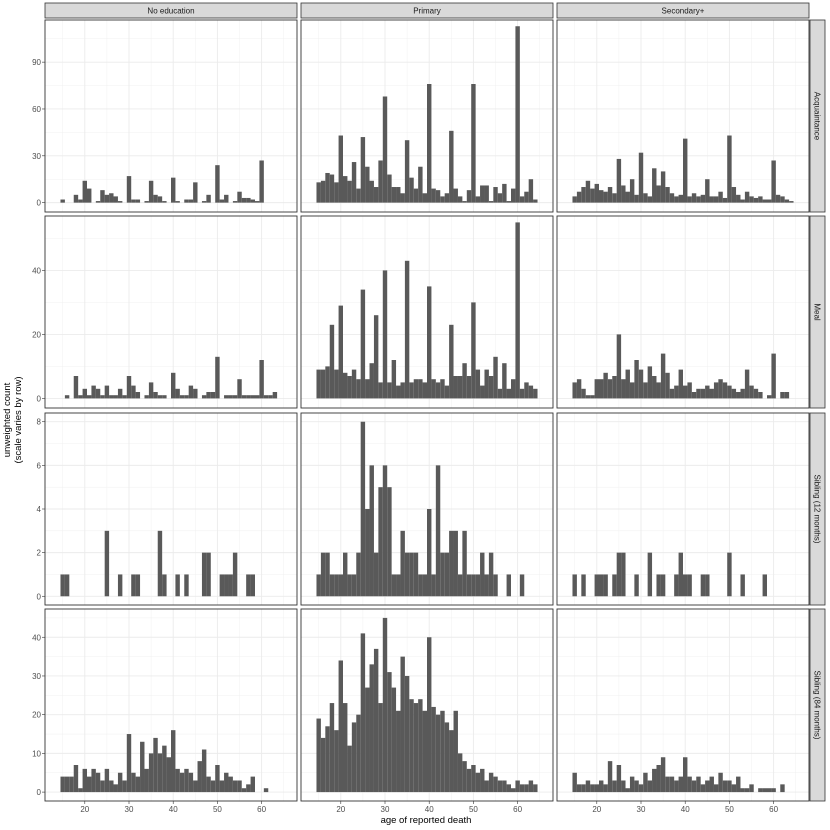 The width and height of the screenshot is (830, 830). I want to click on y-tick-label: 30, so click(36, 156).